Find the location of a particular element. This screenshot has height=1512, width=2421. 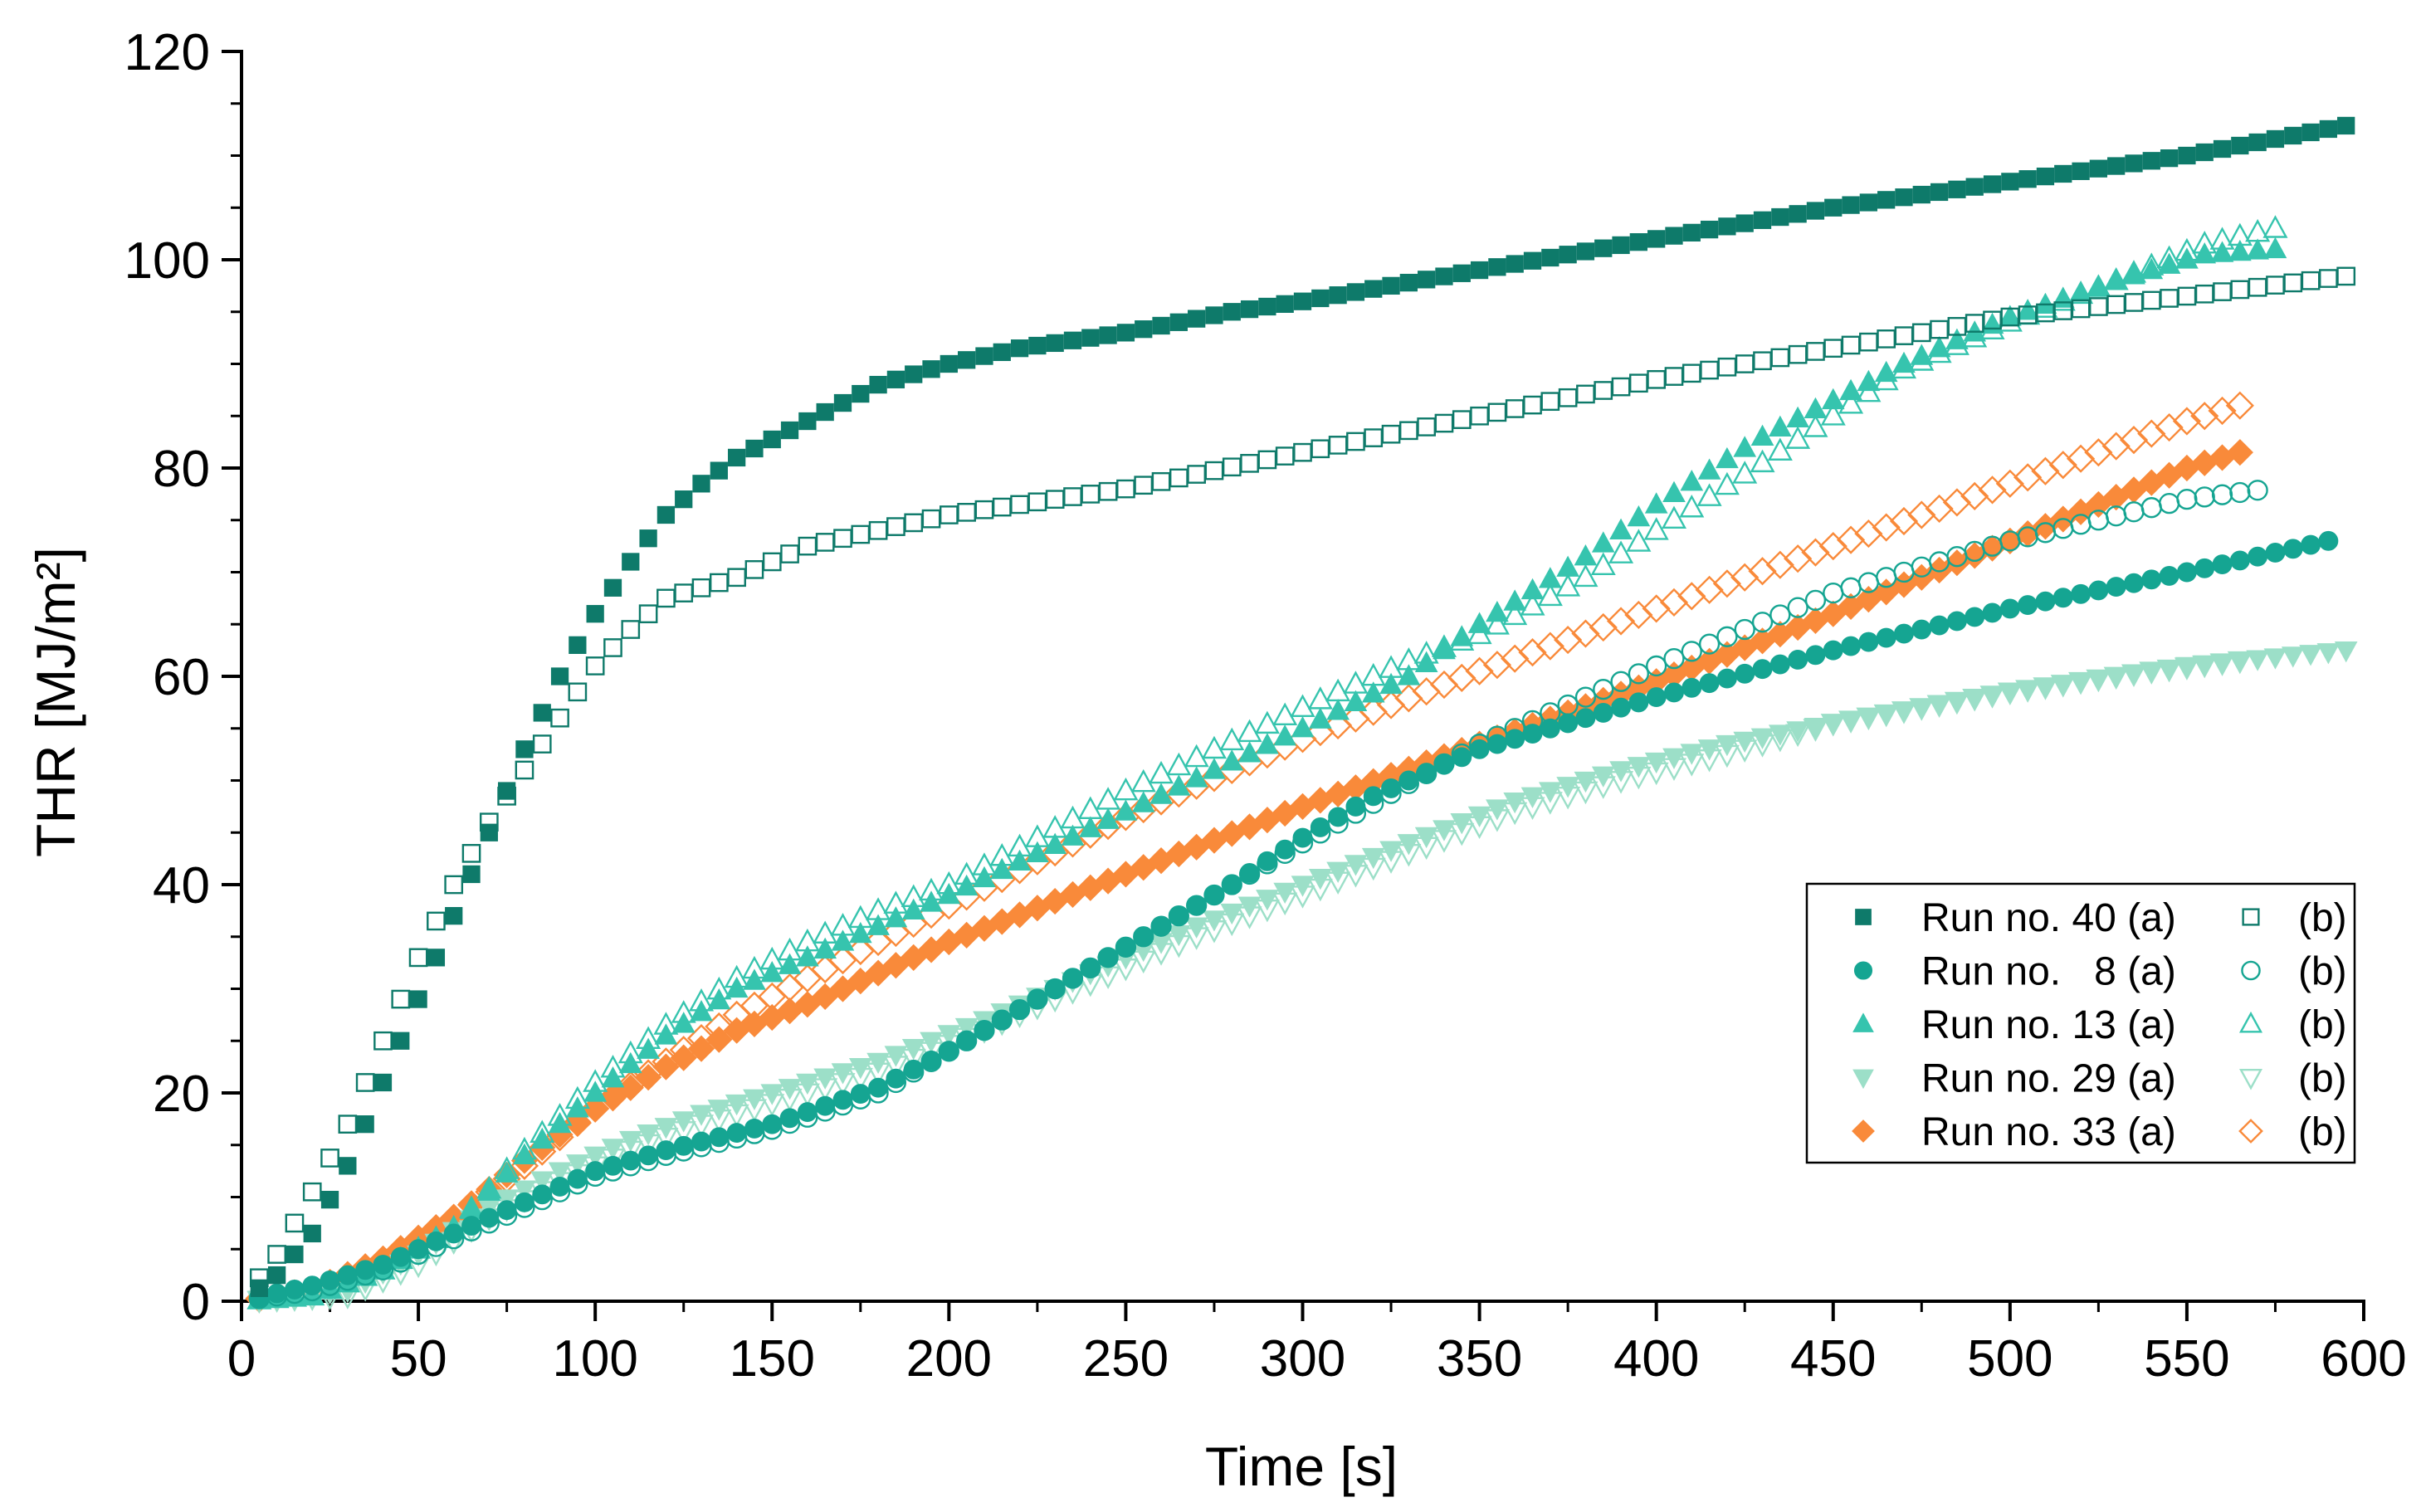

legend-marker-a is located at coordinates (1863, 1022).